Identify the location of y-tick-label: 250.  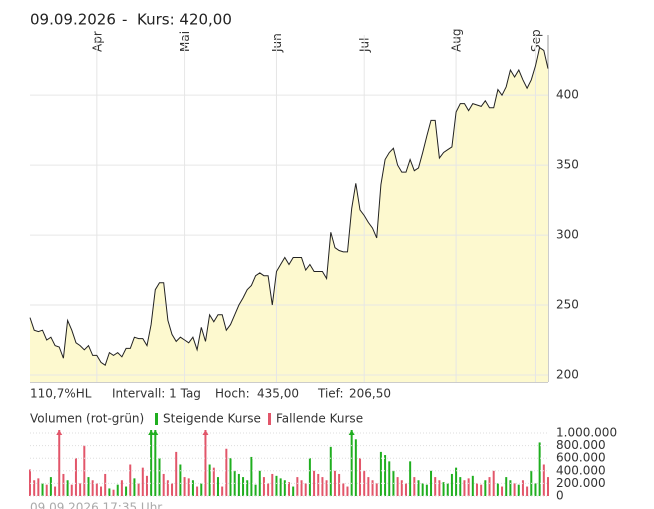
(567, 305).